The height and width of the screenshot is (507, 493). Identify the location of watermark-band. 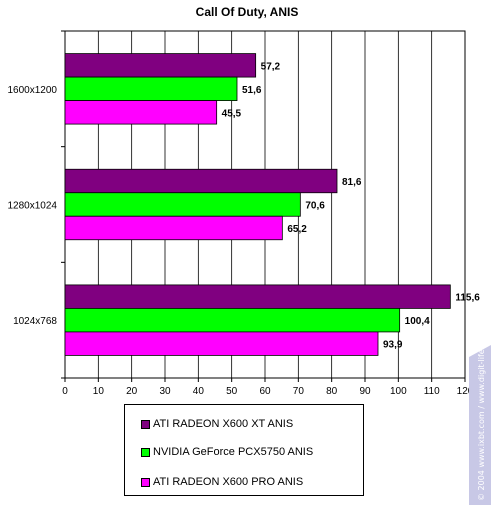
(480, 425).